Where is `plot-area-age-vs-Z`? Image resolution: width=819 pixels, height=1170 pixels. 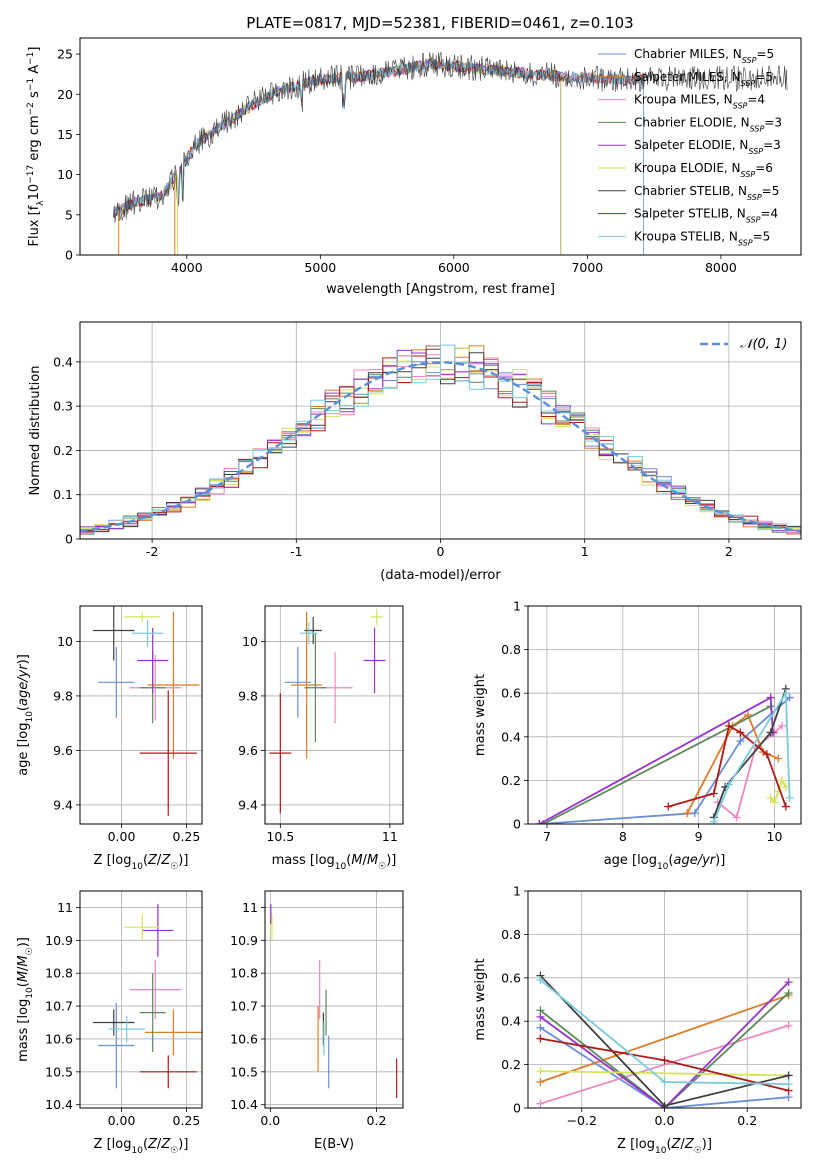
plot-area-age-vs-Z is located at coordinates (146, 711).